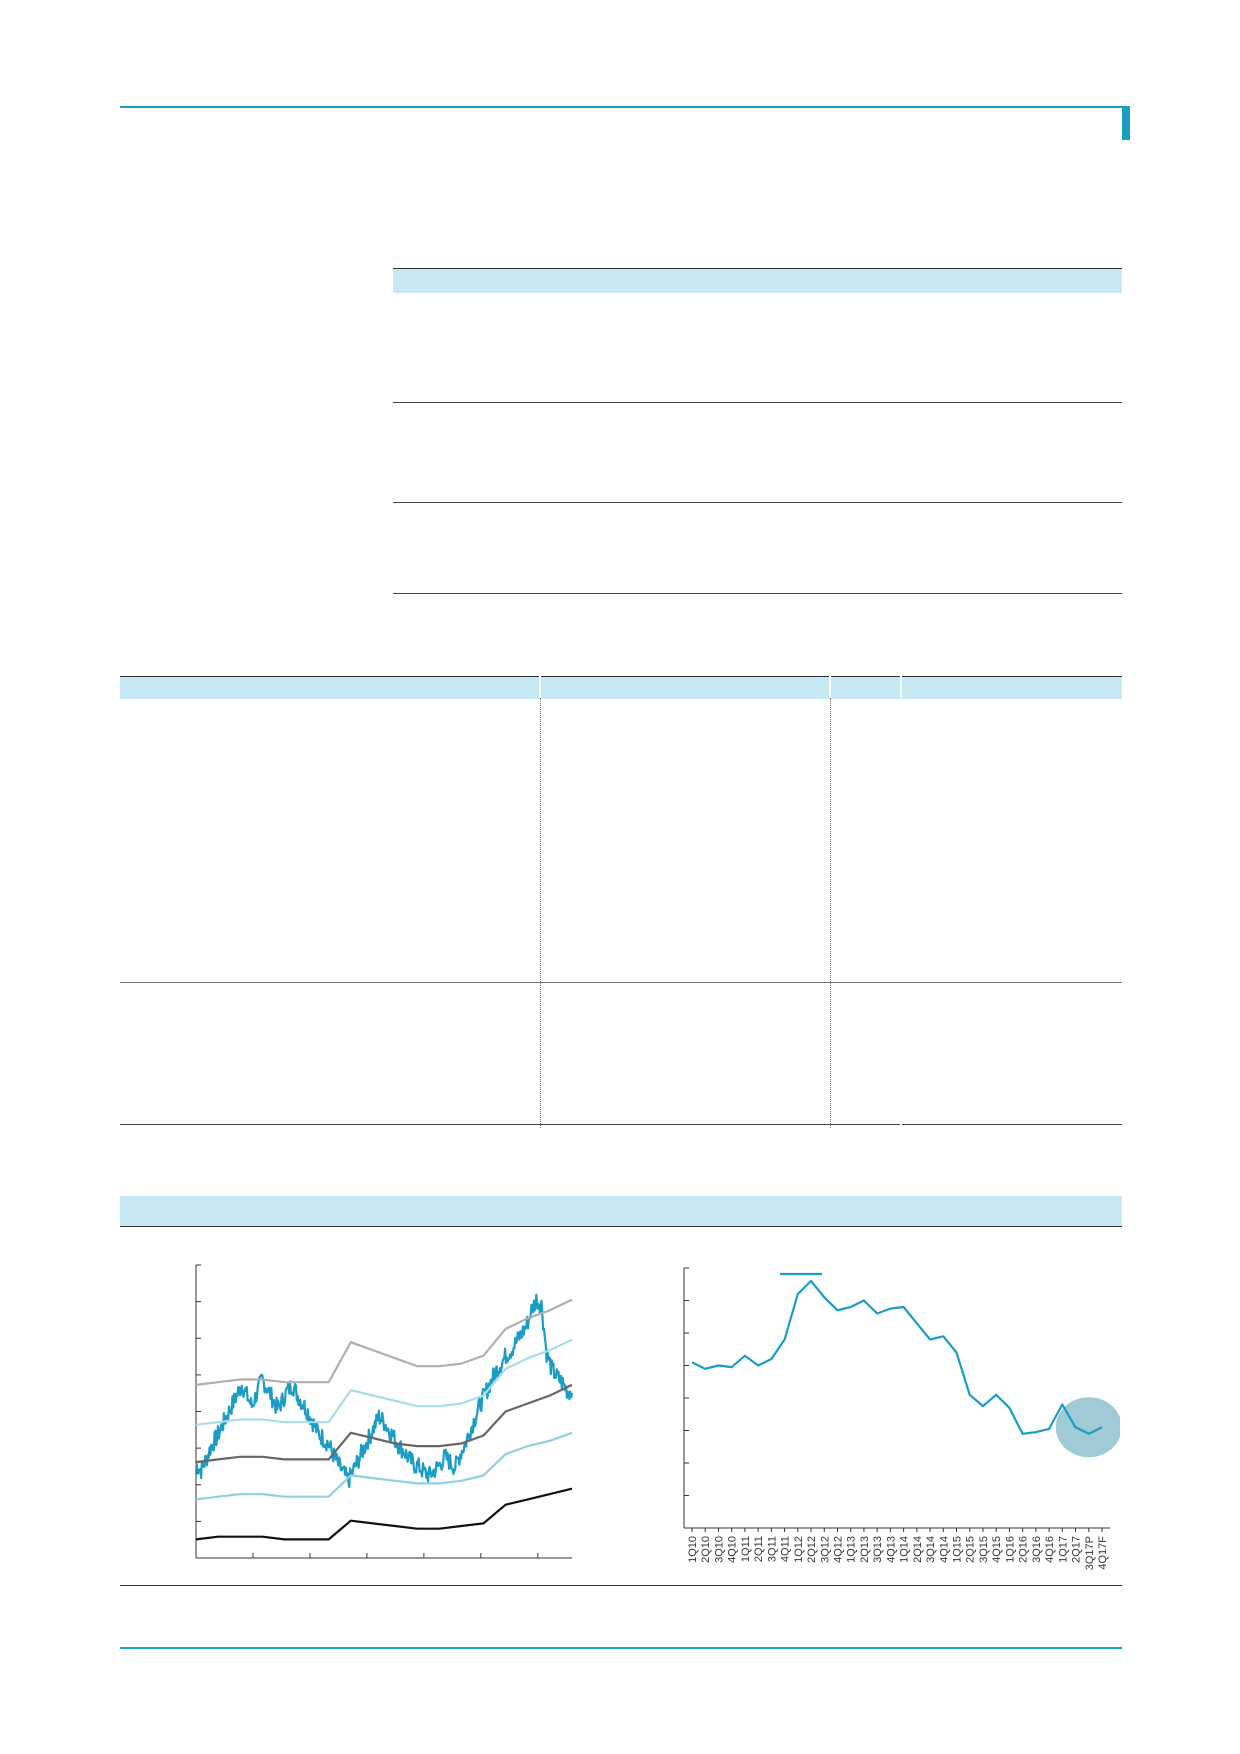 This screenshot has height=1754, width=1240. Describe the element at coordinates (1126, 123) in the screenshot. I see `top-section-marker` at that location.